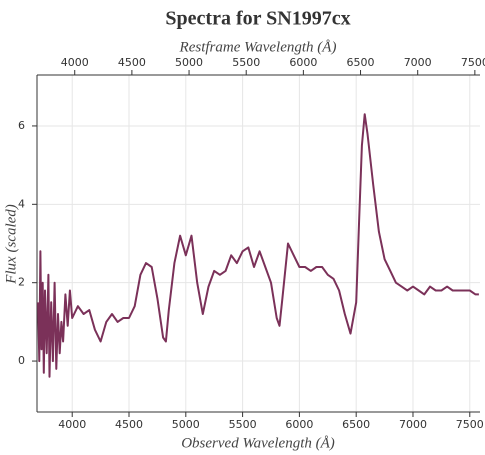  Describe the element at coordinates (356, 424) in the screenshot. I see `x-tick-label: 6500` at that location.